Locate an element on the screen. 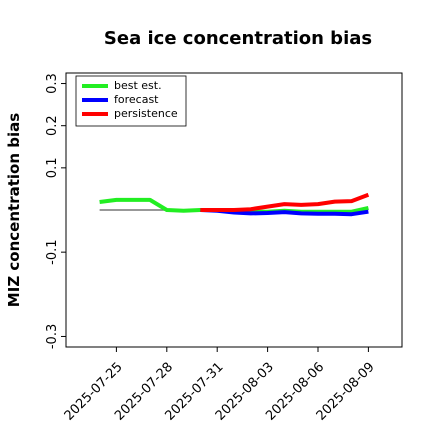 The height and width of the screenshot is (440, 440). y-tick-label: 0.2 is located at coordinates (52, 125).